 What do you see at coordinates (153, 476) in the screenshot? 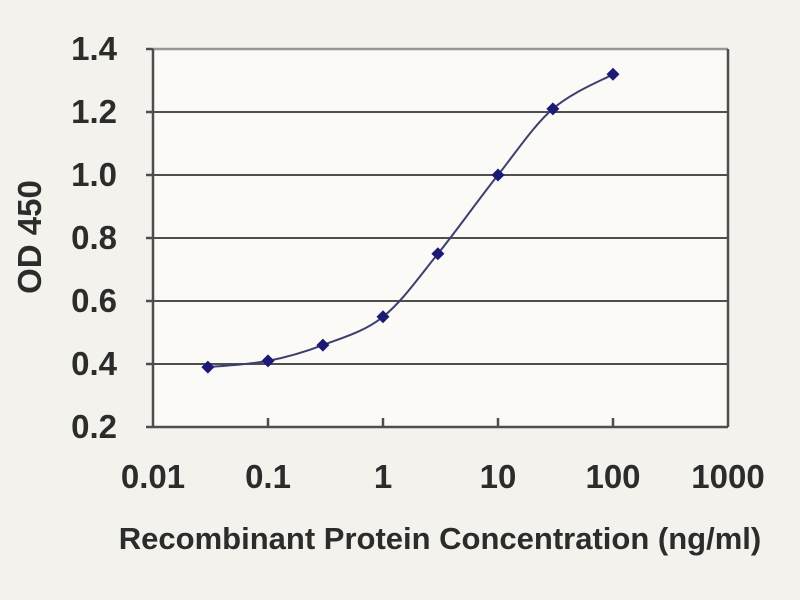
I see `x-tick-label: 0.01` at bounding box center [153, 476].